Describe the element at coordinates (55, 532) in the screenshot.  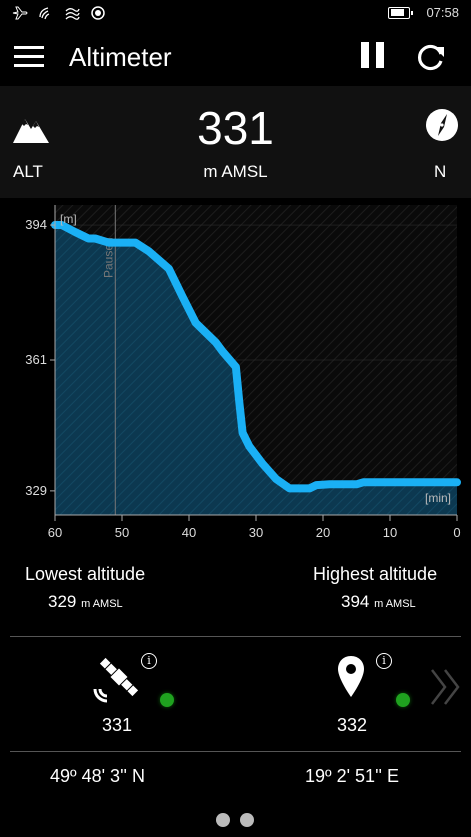
I see `x-tick-label: 60` at that location.